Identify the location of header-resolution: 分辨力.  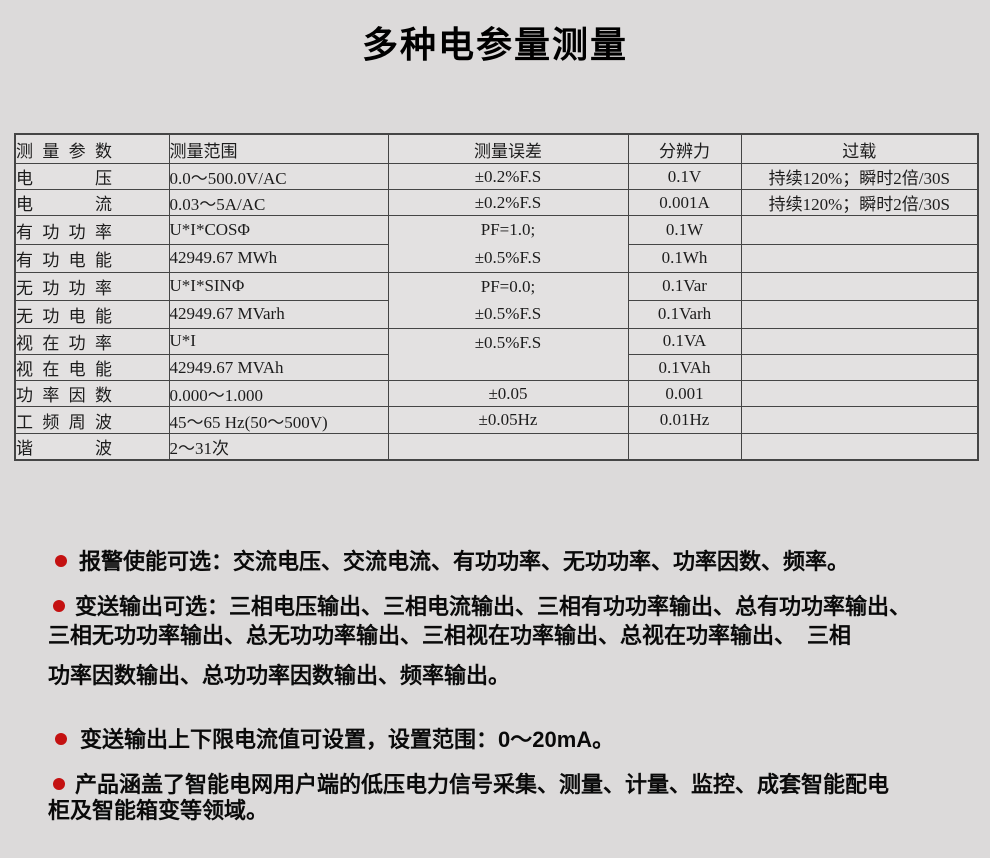
(684, 148).